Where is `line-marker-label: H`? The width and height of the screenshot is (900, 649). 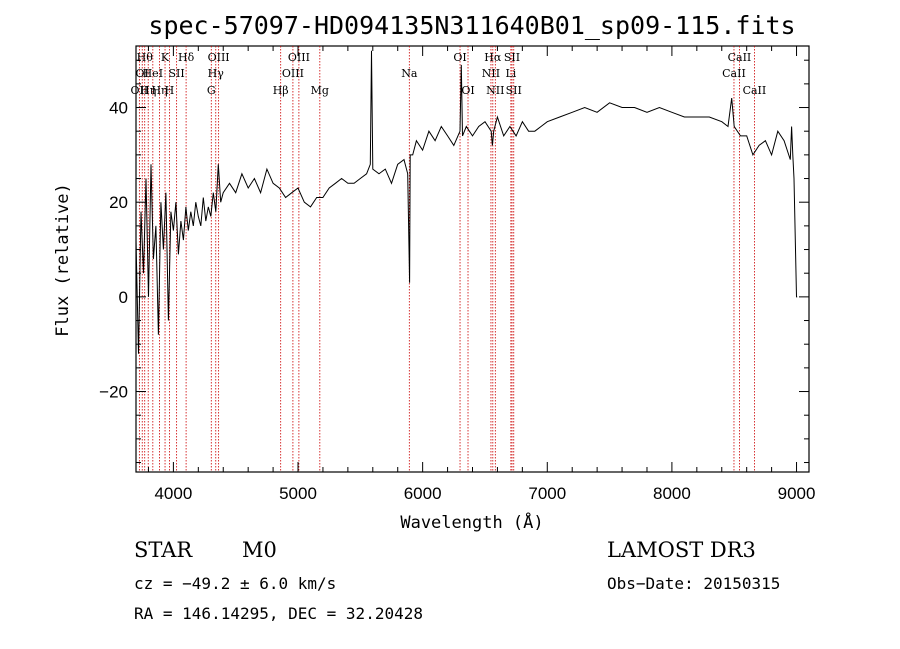
line-marker-label: H is located at coordinates (170, 90).